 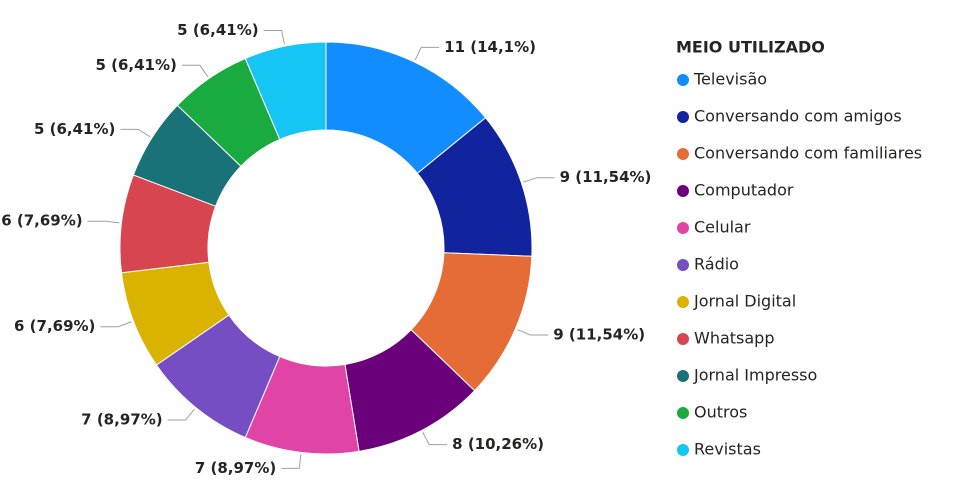 I want to click on legend-label: Televisão, so click(x=730, y=79).